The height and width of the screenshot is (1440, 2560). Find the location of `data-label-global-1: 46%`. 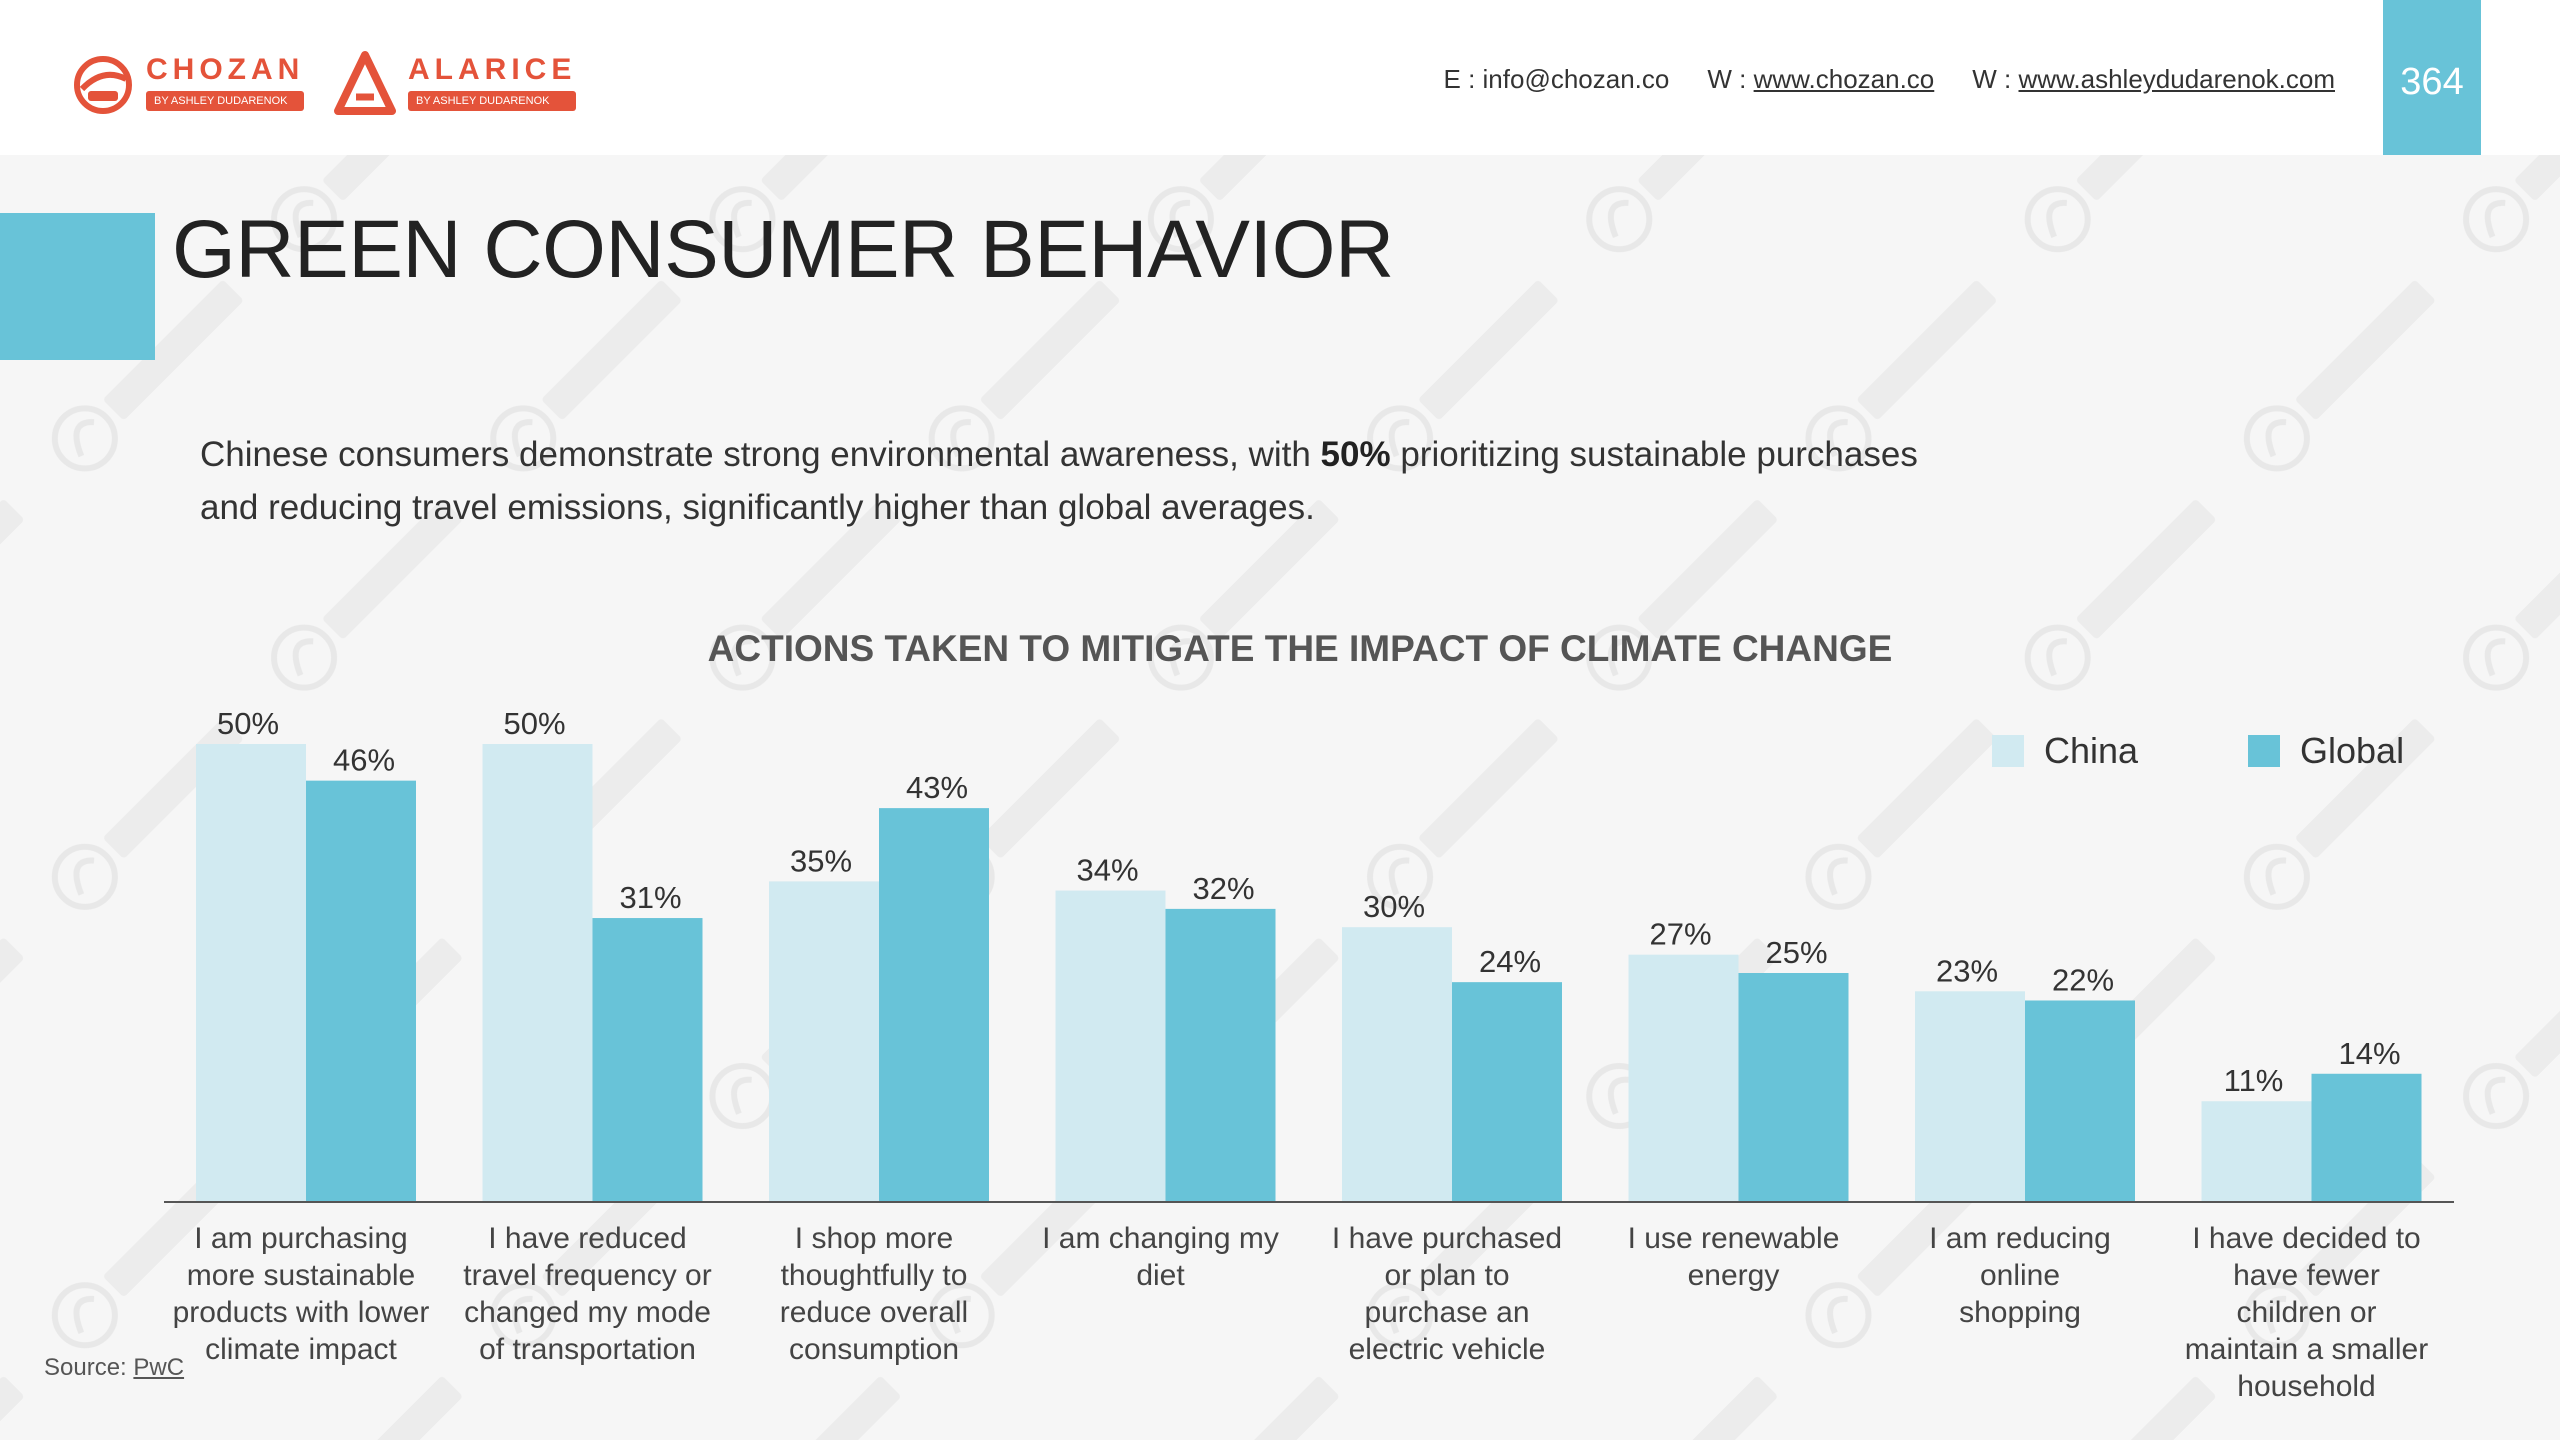

data-label-global-1: 46% is located at coordinates (364, 760).